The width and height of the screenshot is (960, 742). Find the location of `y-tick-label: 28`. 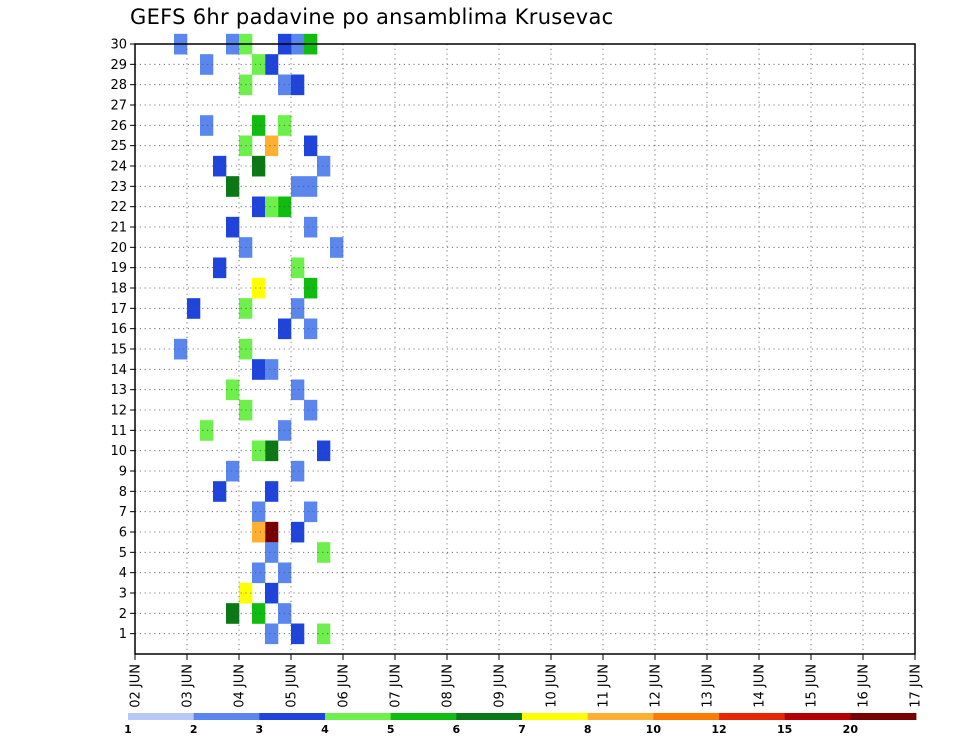

y-tick-label: 28 is located at coordinates (118, 85).